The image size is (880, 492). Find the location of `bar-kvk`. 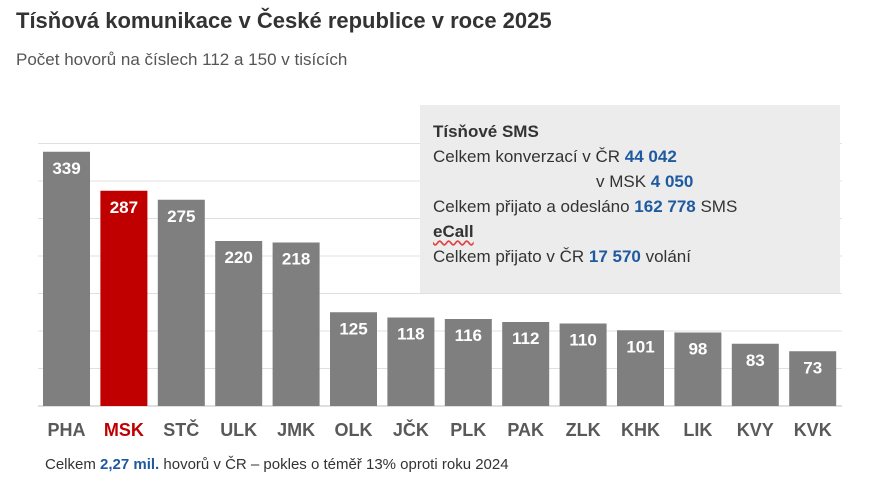

bar-kvk is located at coordinates (813, 378).